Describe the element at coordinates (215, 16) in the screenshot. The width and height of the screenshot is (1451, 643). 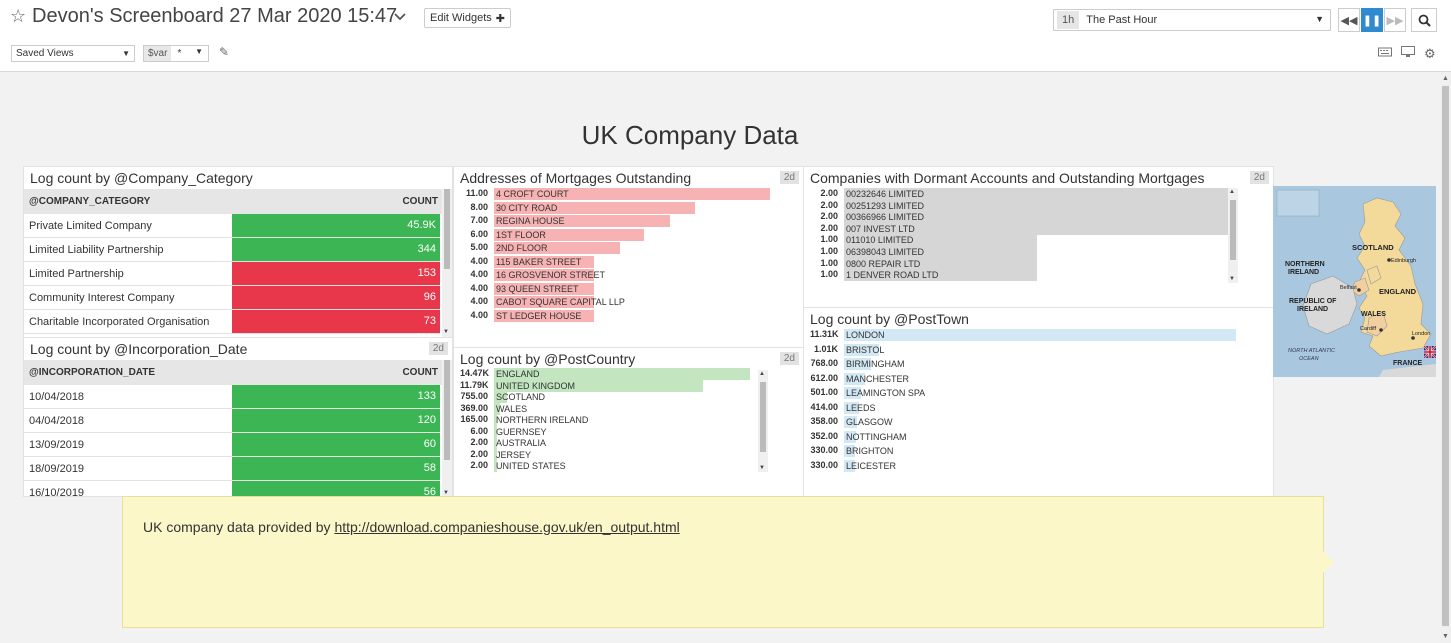
I see `board-title: Devon's Screenboard 27 Mar 2020 15:47` at that location.